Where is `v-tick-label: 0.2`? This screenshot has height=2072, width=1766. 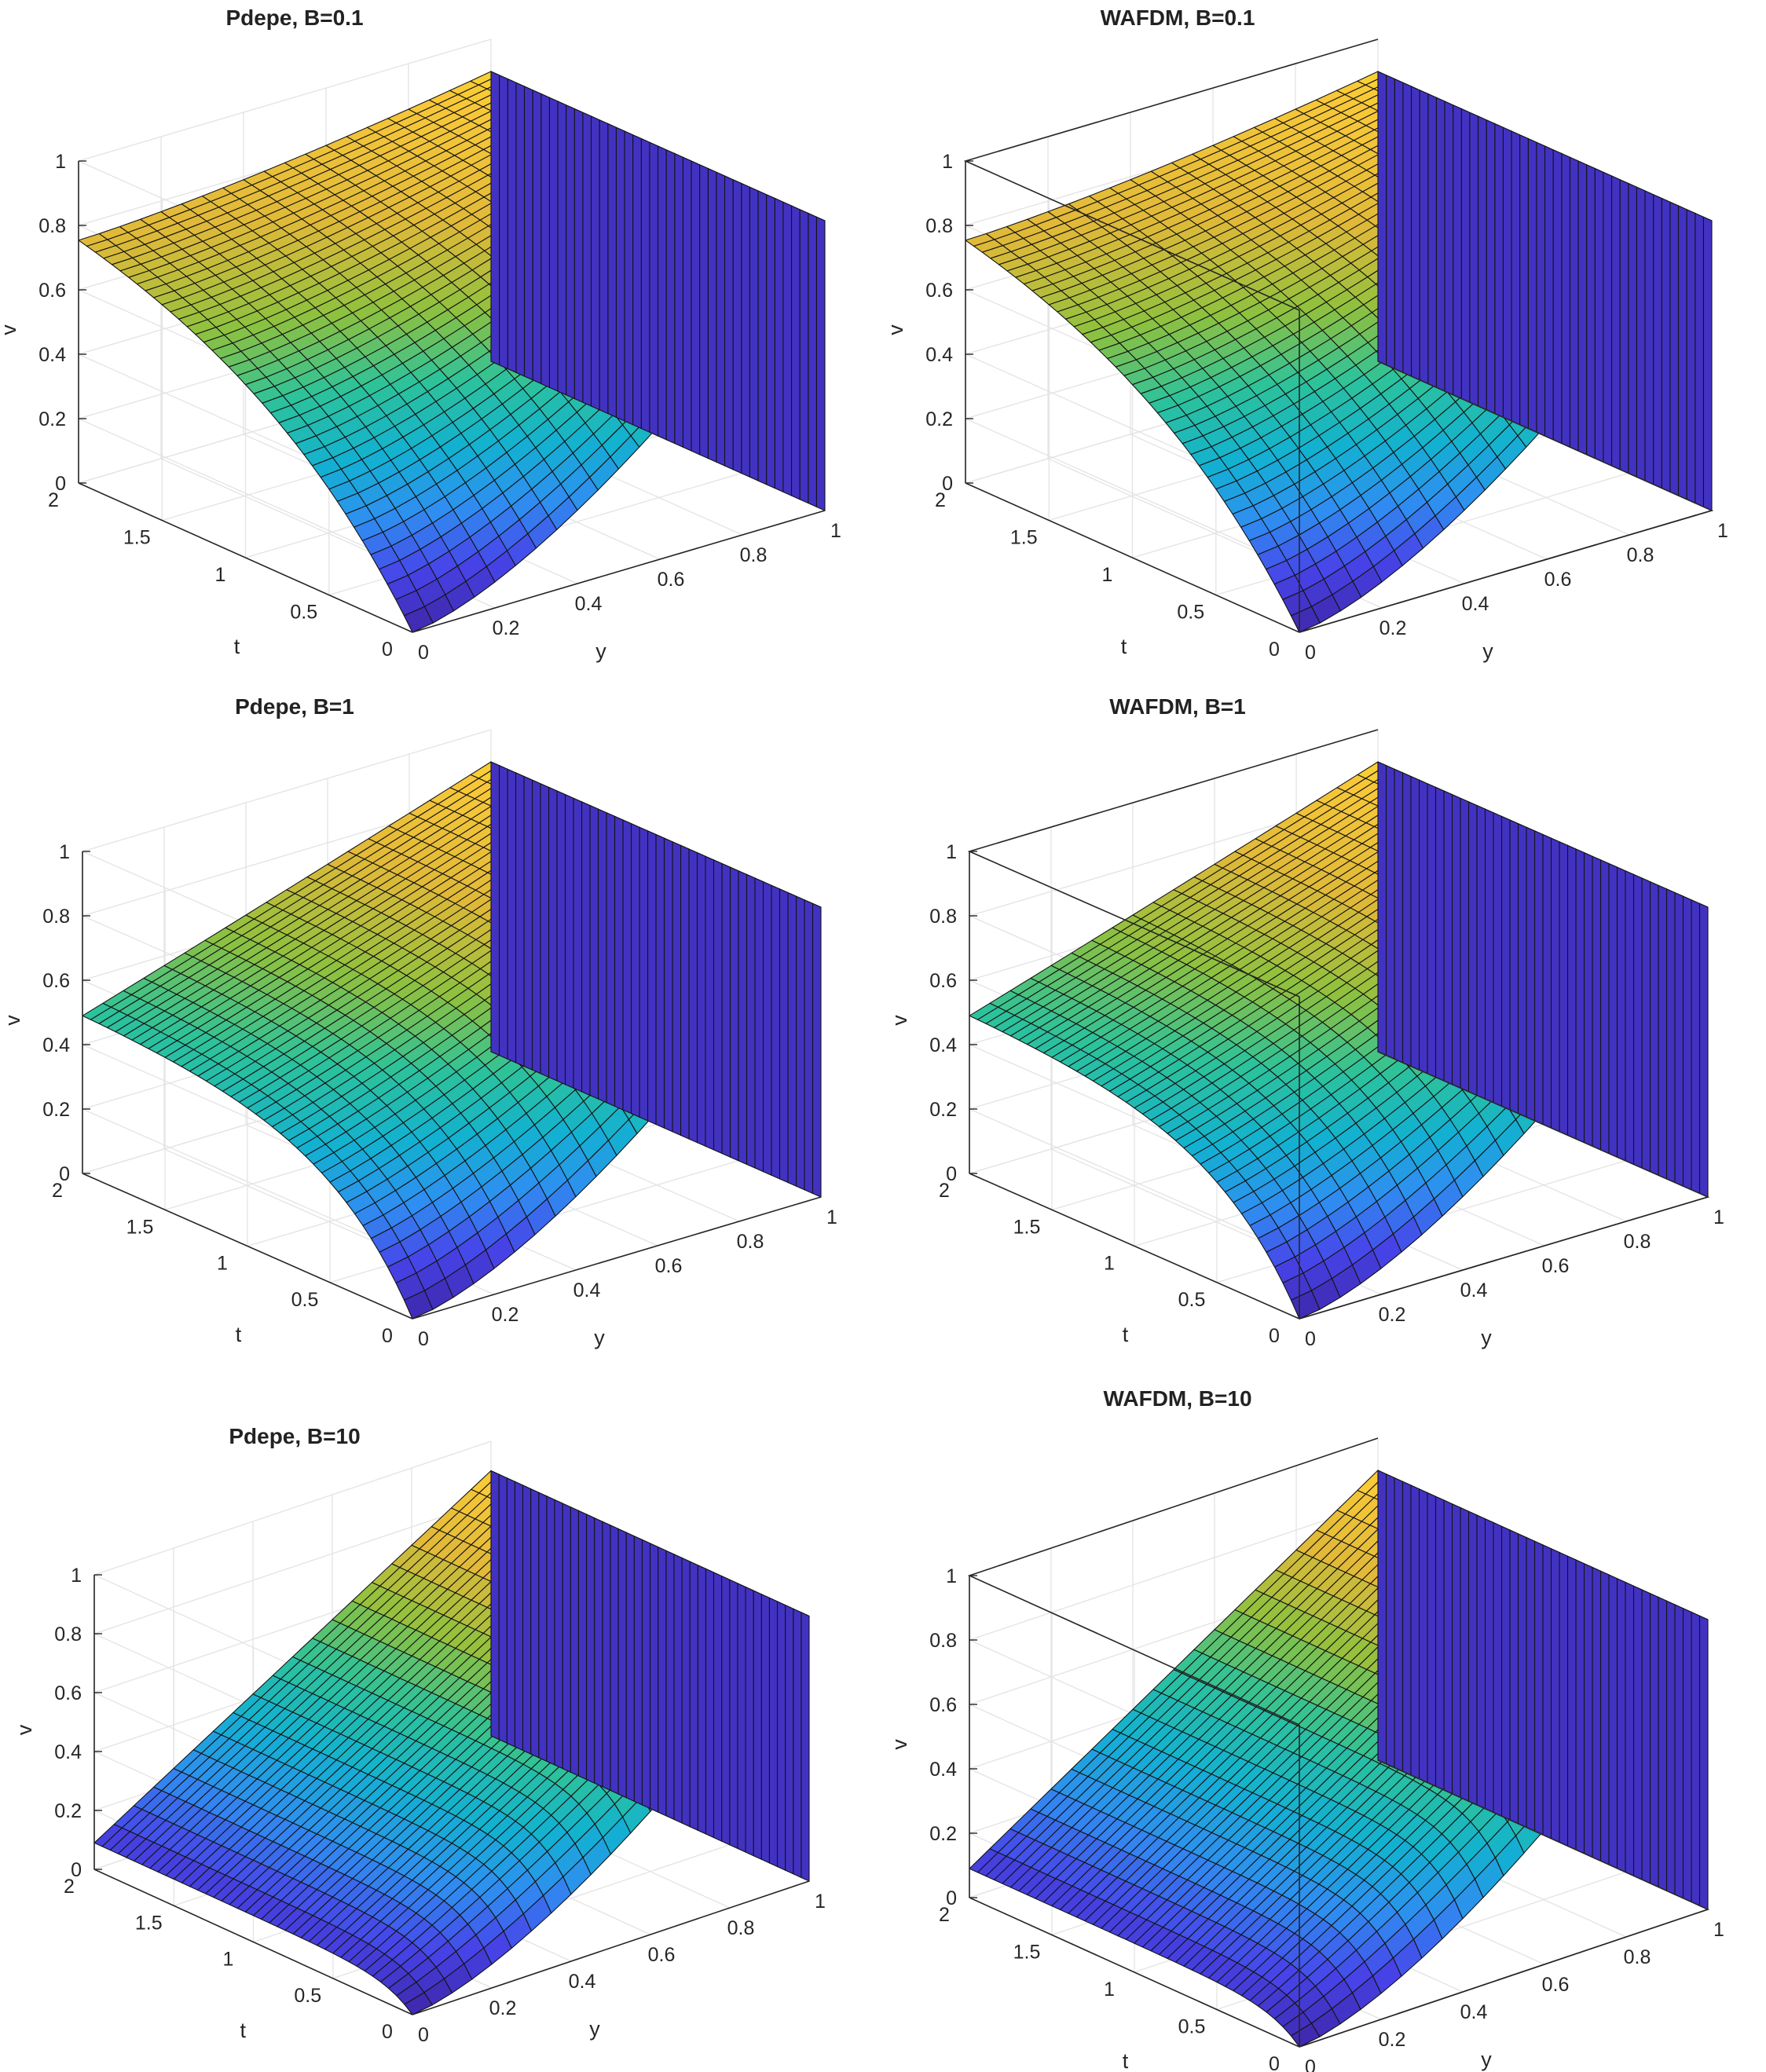 v-tick-label: 0.2 is located at coordinates (943, 1110).